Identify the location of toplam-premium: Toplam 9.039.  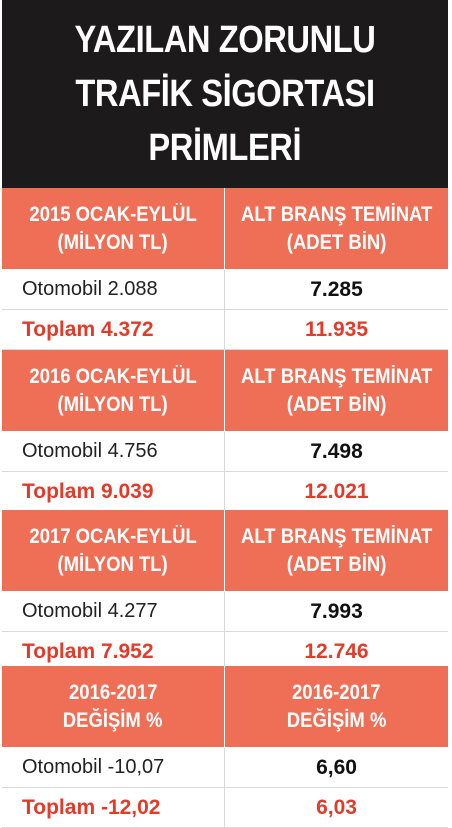
(113, 491).